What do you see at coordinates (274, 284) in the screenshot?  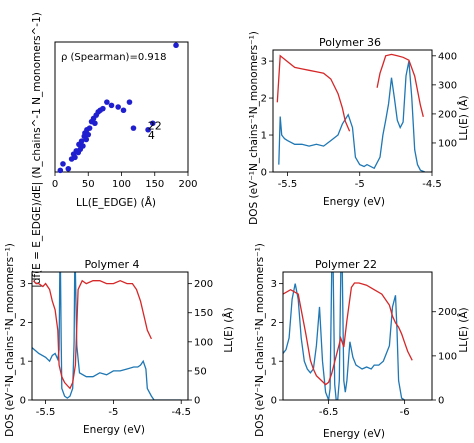 I see `p22-left-y-tick-label: 3` at bounding box center [274, 284].